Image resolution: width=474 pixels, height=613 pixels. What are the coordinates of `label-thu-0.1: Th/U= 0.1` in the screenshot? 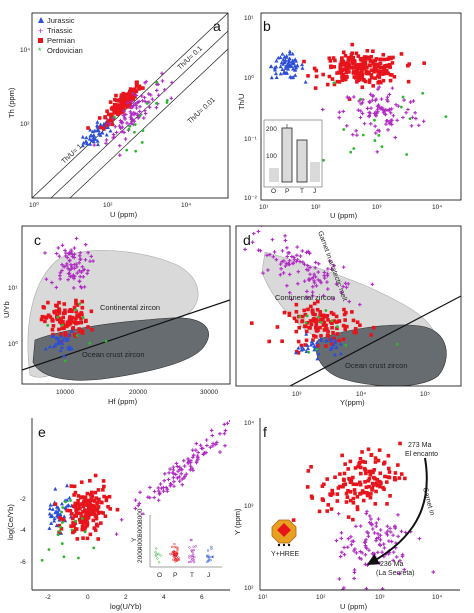 It's located at (190, 58).